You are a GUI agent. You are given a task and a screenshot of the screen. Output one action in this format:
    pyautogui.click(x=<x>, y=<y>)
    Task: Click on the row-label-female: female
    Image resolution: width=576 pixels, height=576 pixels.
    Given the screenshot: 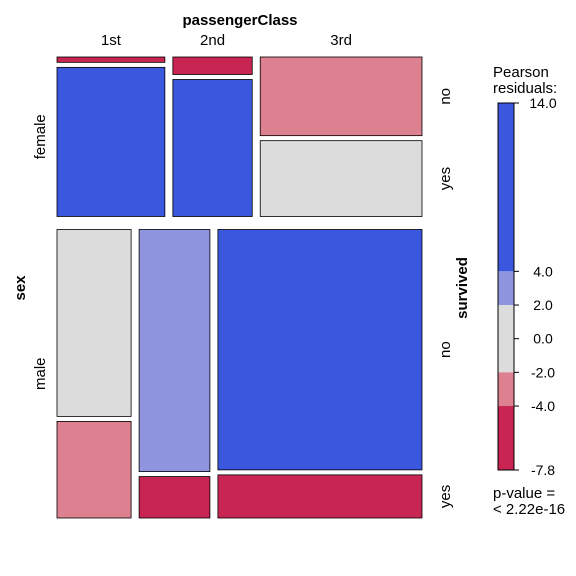 What is the action you would take?
    pyautogui.click(x=40, y=136)
    